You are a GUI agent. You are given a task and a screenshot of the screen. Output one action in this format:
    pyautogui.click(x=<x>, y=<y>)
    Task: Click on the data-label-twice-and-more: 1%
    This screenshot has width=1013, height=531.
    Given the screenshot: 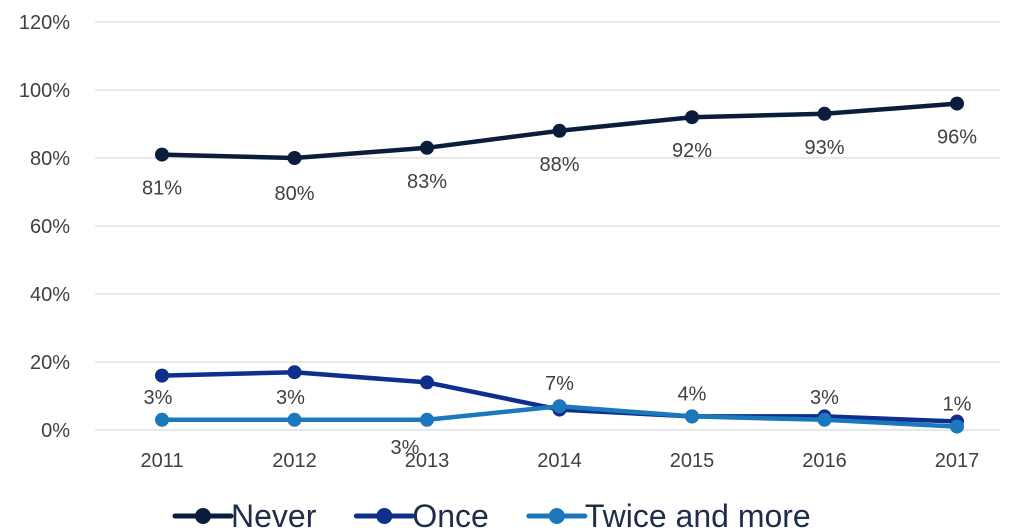 What is the action you would take?
    pyautogui.click(x=957, y=405)
    